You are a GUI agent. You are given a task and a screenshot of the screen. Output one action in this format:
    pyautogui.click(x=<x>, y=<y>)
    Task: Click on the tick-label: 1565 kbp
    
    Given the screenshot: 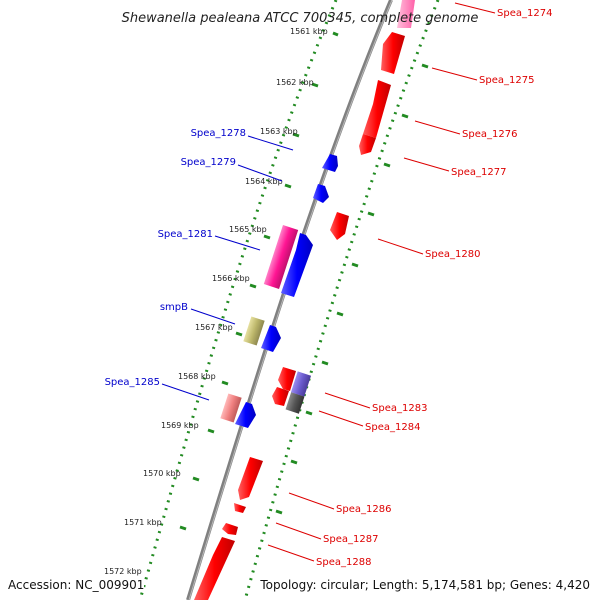 What is the action you would take?
    pyautogui.click(x=248, y=229)
    